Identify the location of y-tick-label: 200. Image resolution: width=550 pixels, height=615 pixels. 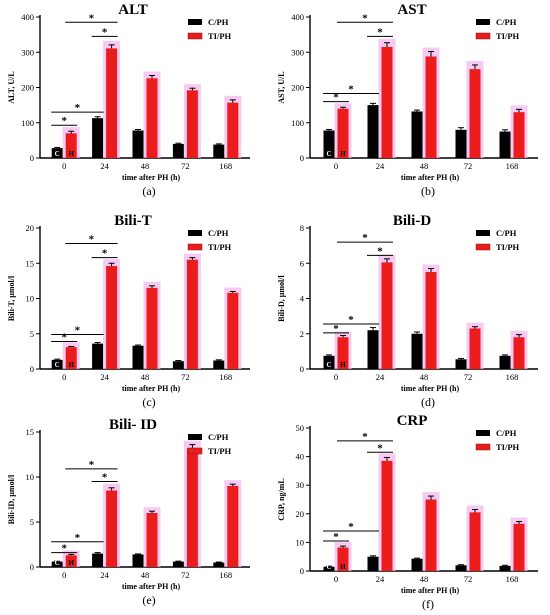
(27, 88).